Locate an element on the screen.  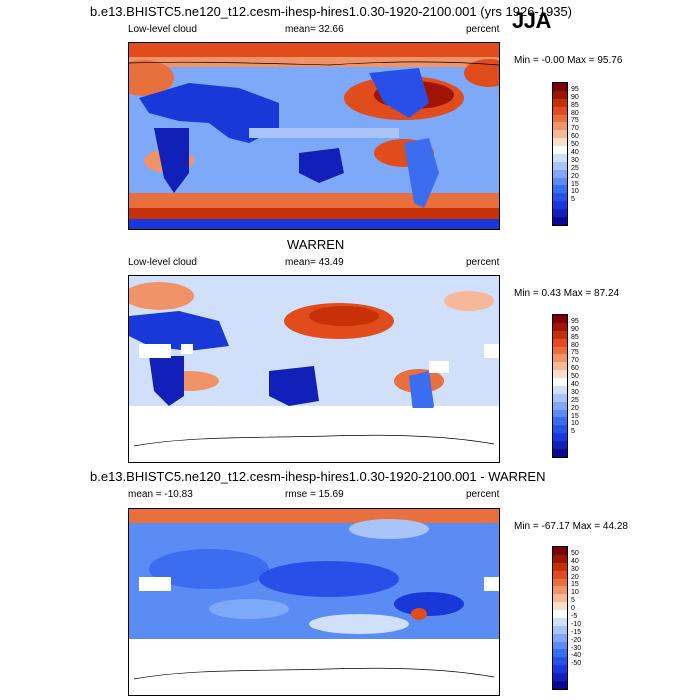
panel2-title: WARREN is located at coordinates (316, 244).